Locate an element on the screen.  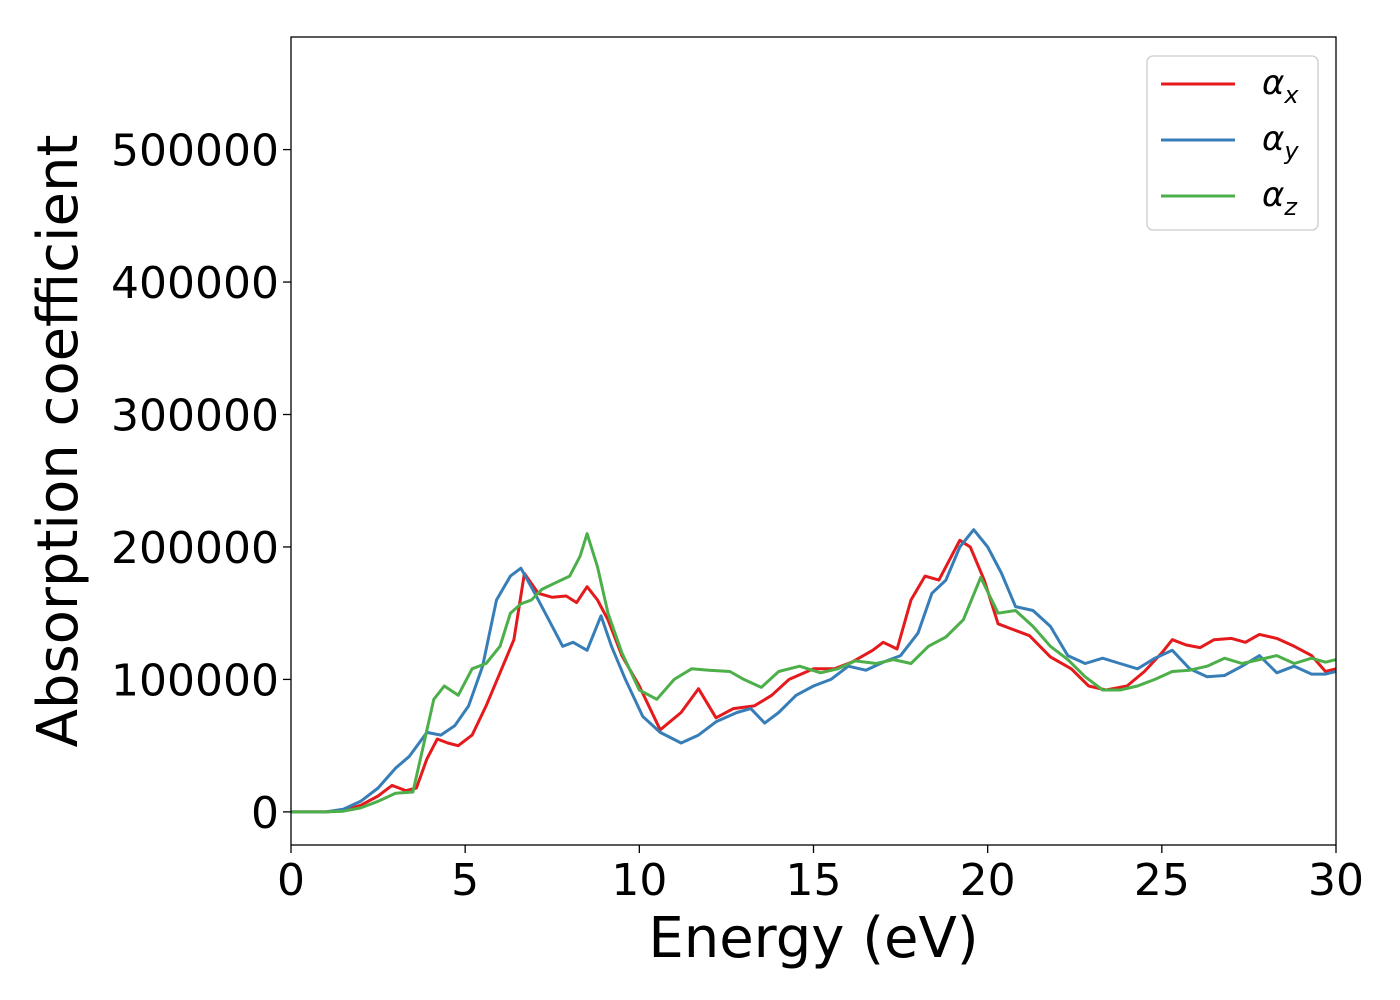
x-tick-label: 0 is located at coordinates (291, 880).